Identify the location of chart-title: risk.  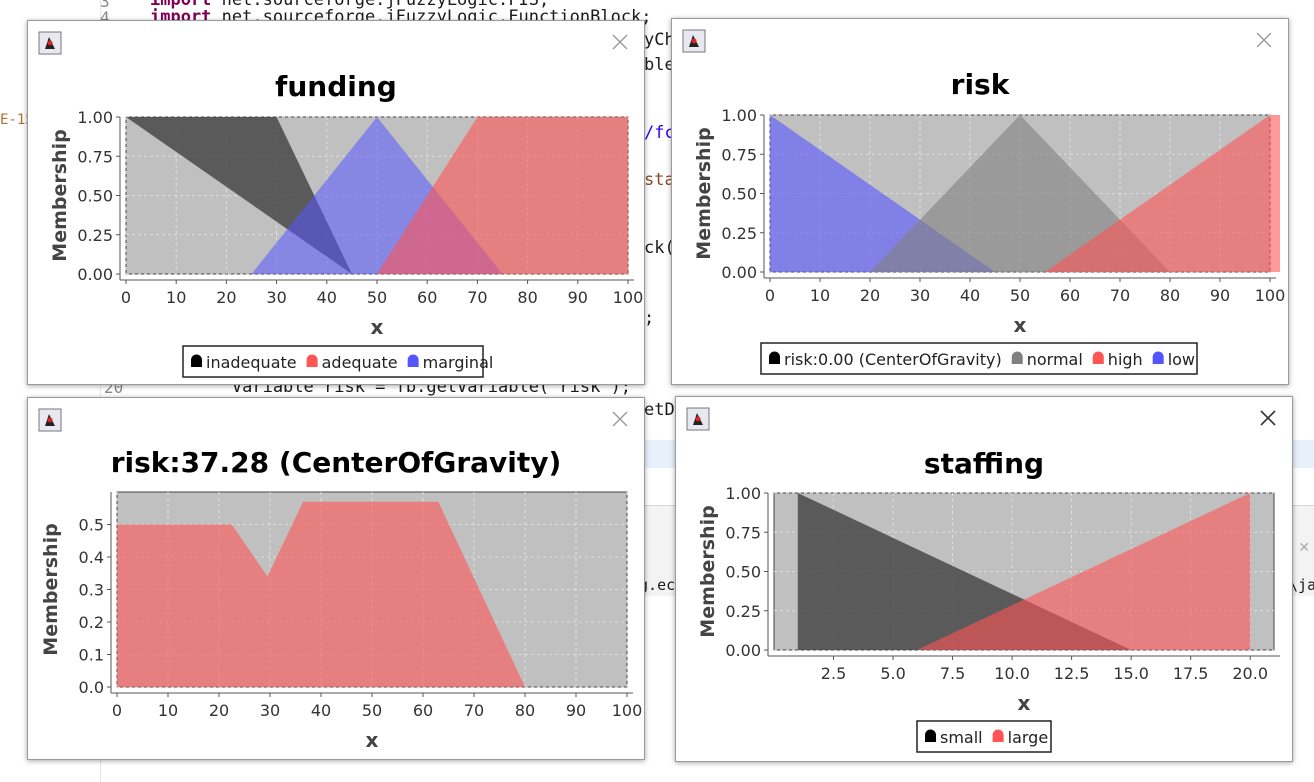
(981, 84).